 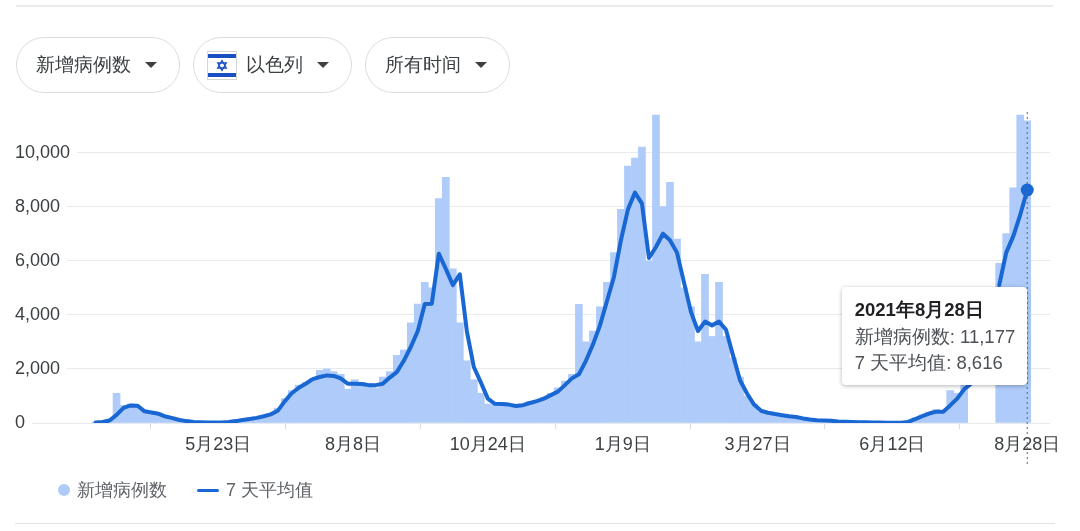 What do you see at coordinates (487, 443) in the screenshot?
I see `x-tick-label: 10月24日` at bounding box center [487, 443].